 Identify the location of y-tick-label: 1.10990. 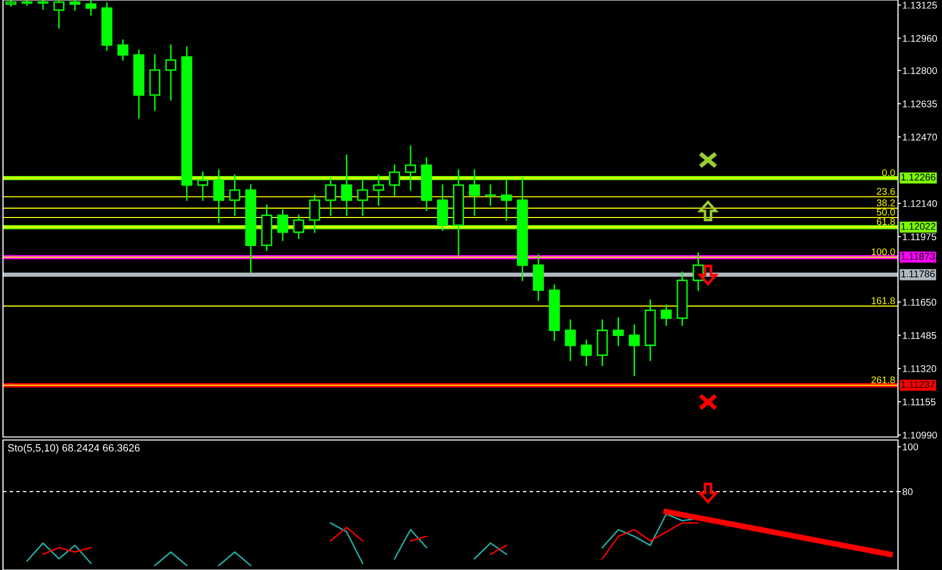
(919, 435).